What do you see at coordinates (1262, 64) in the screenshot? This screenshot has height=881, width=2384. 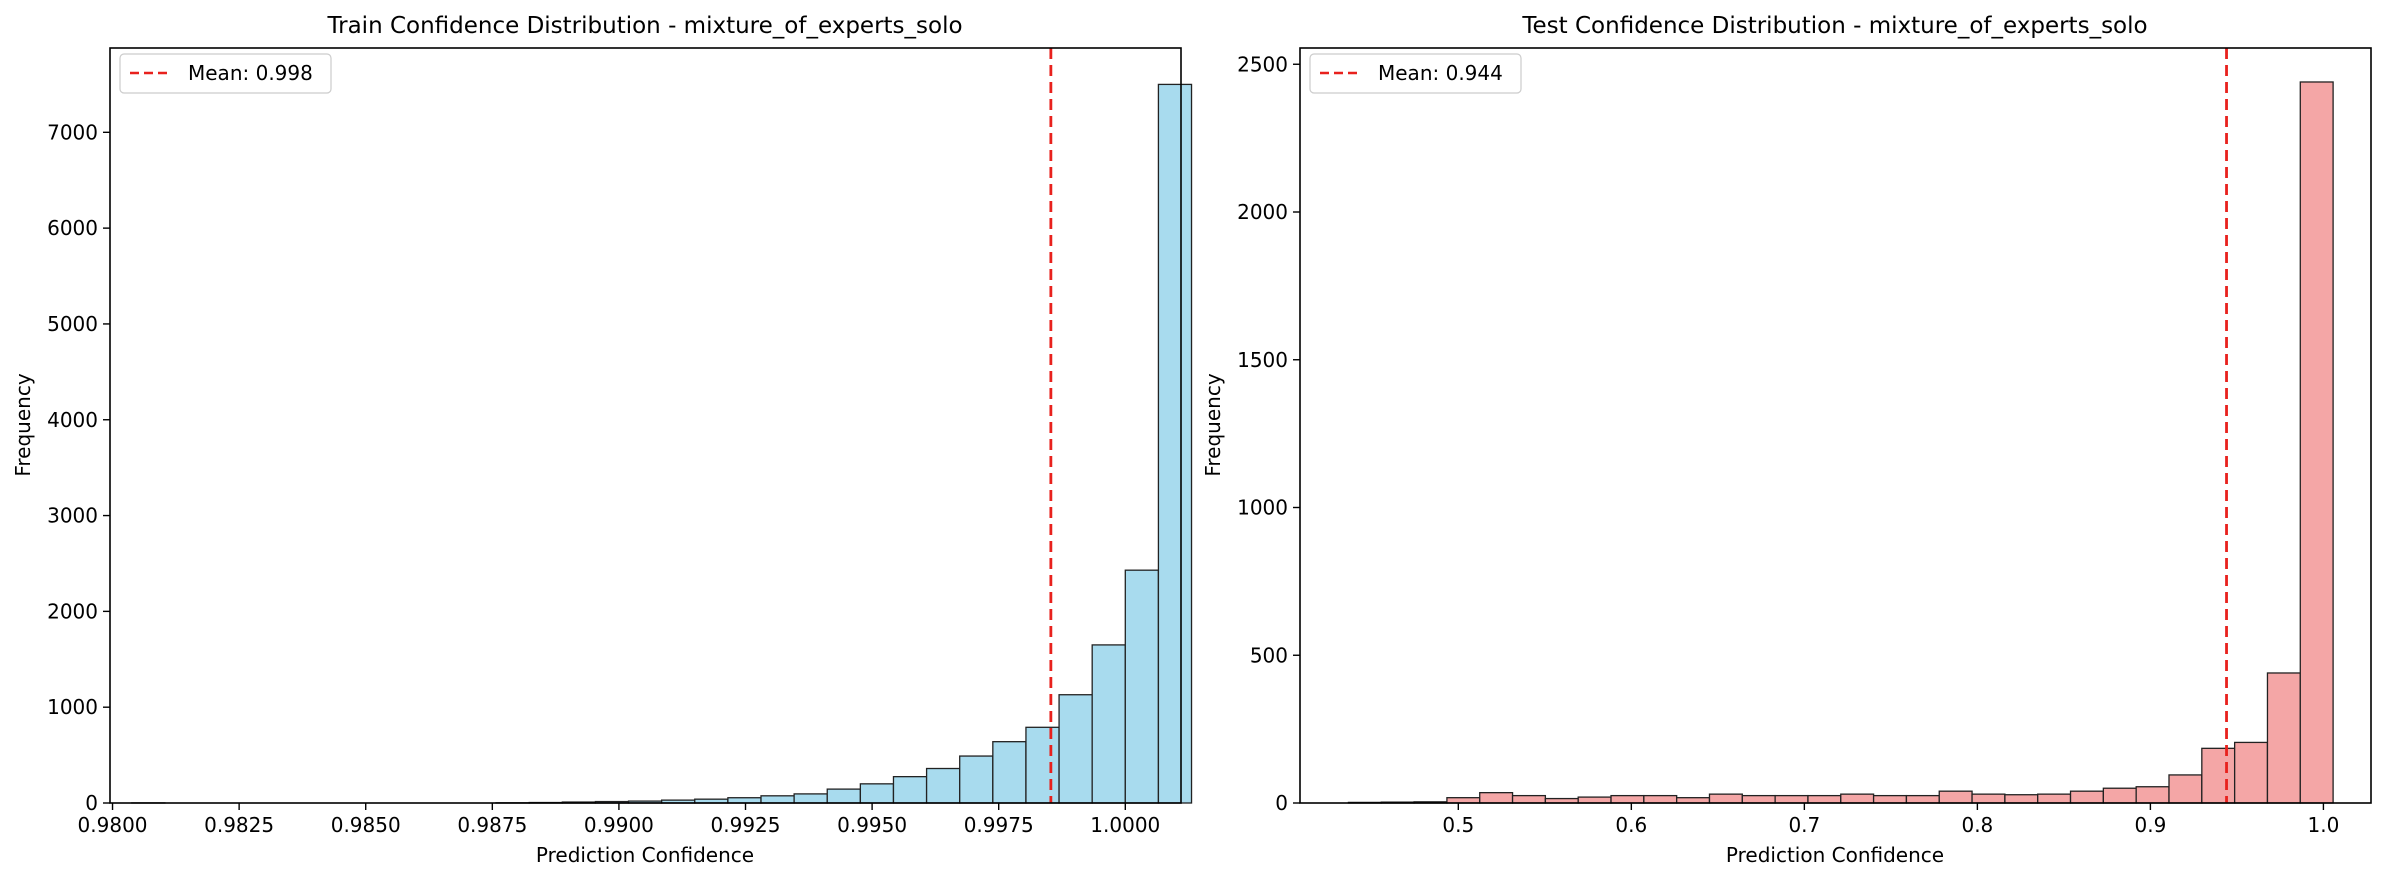 I see `y-tick-label: 2500` at bounding box center [1262, 64].